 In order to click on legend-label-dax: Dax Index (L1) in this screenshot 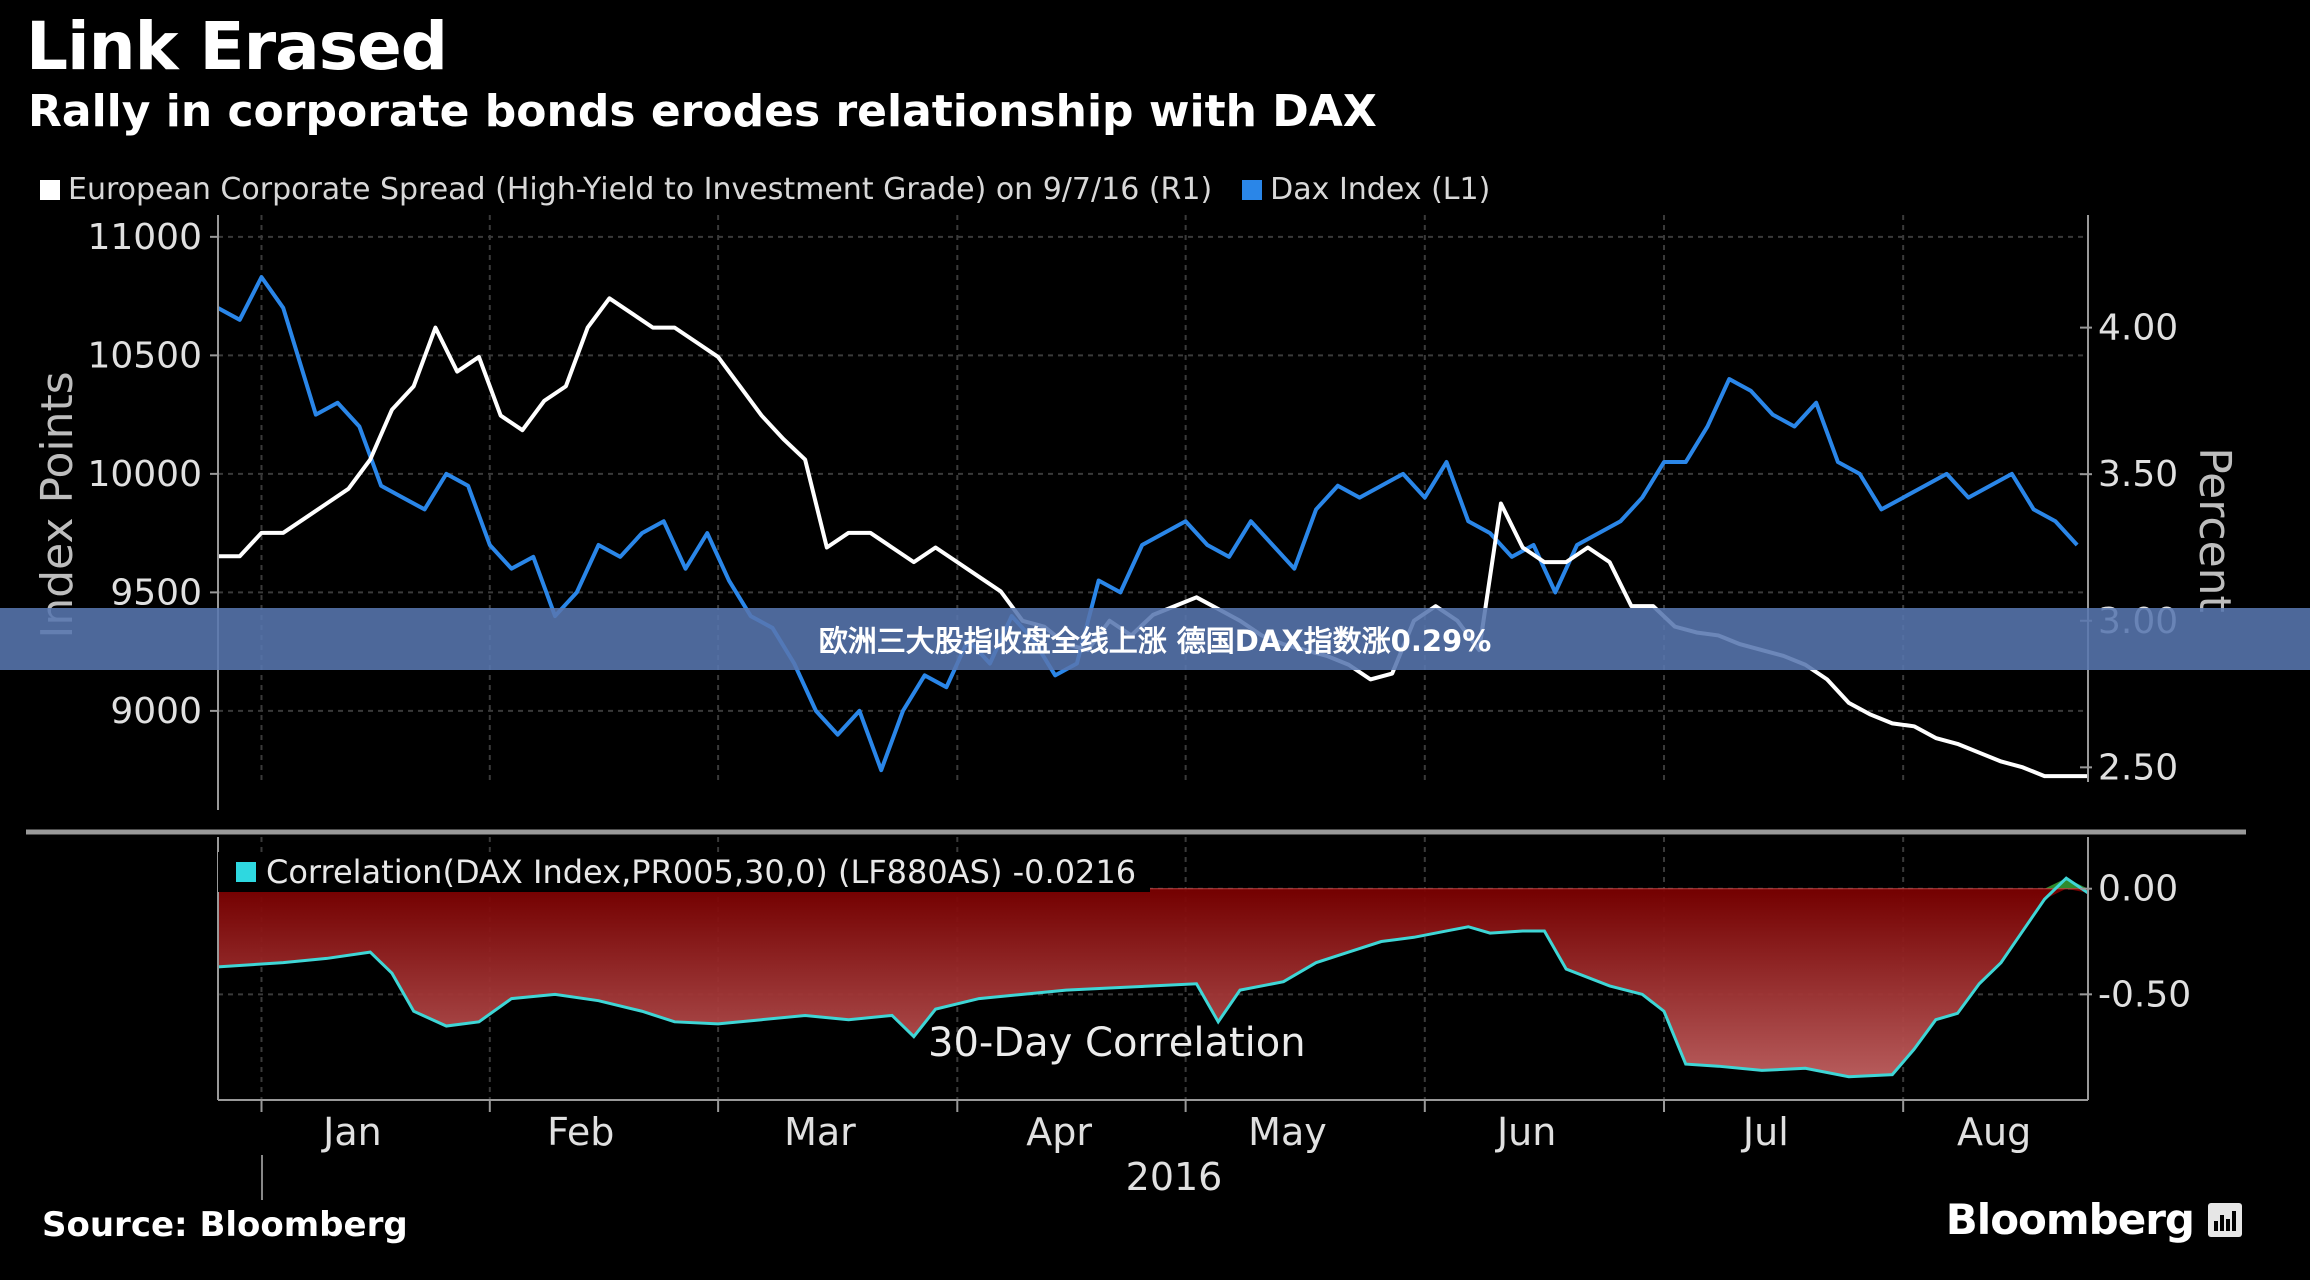, I will do `click(1380, 189)`.